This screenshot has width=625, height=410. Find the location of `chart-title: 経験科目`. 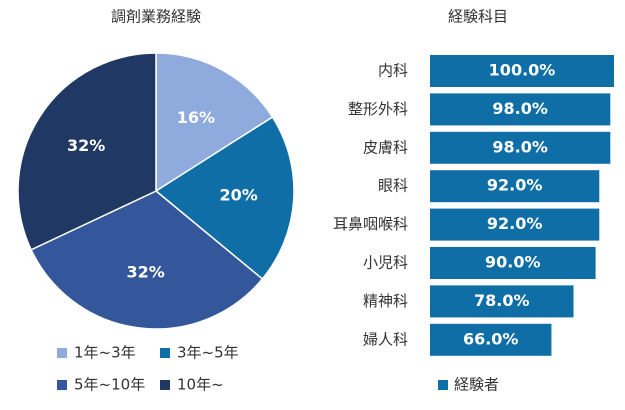

chart-title: 経験科目 is located at coordinates (478, 17).